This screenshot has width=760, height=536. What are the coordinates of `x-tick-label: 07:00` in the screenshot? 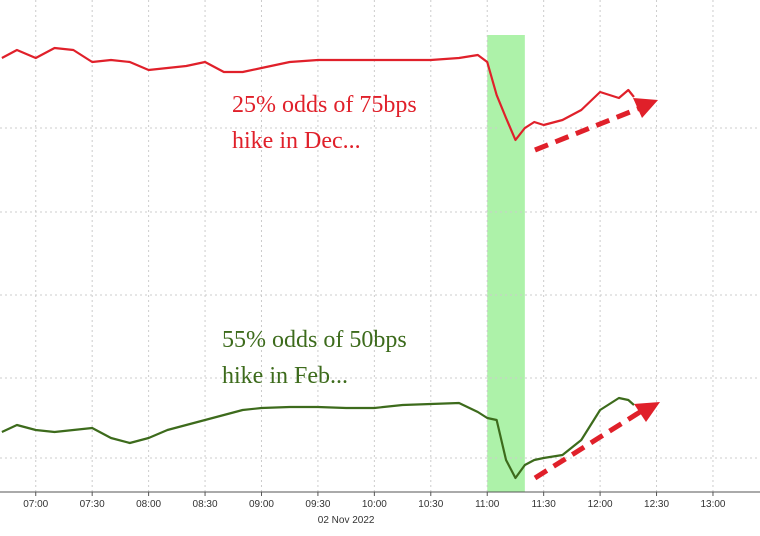 It's located at (35, 504).